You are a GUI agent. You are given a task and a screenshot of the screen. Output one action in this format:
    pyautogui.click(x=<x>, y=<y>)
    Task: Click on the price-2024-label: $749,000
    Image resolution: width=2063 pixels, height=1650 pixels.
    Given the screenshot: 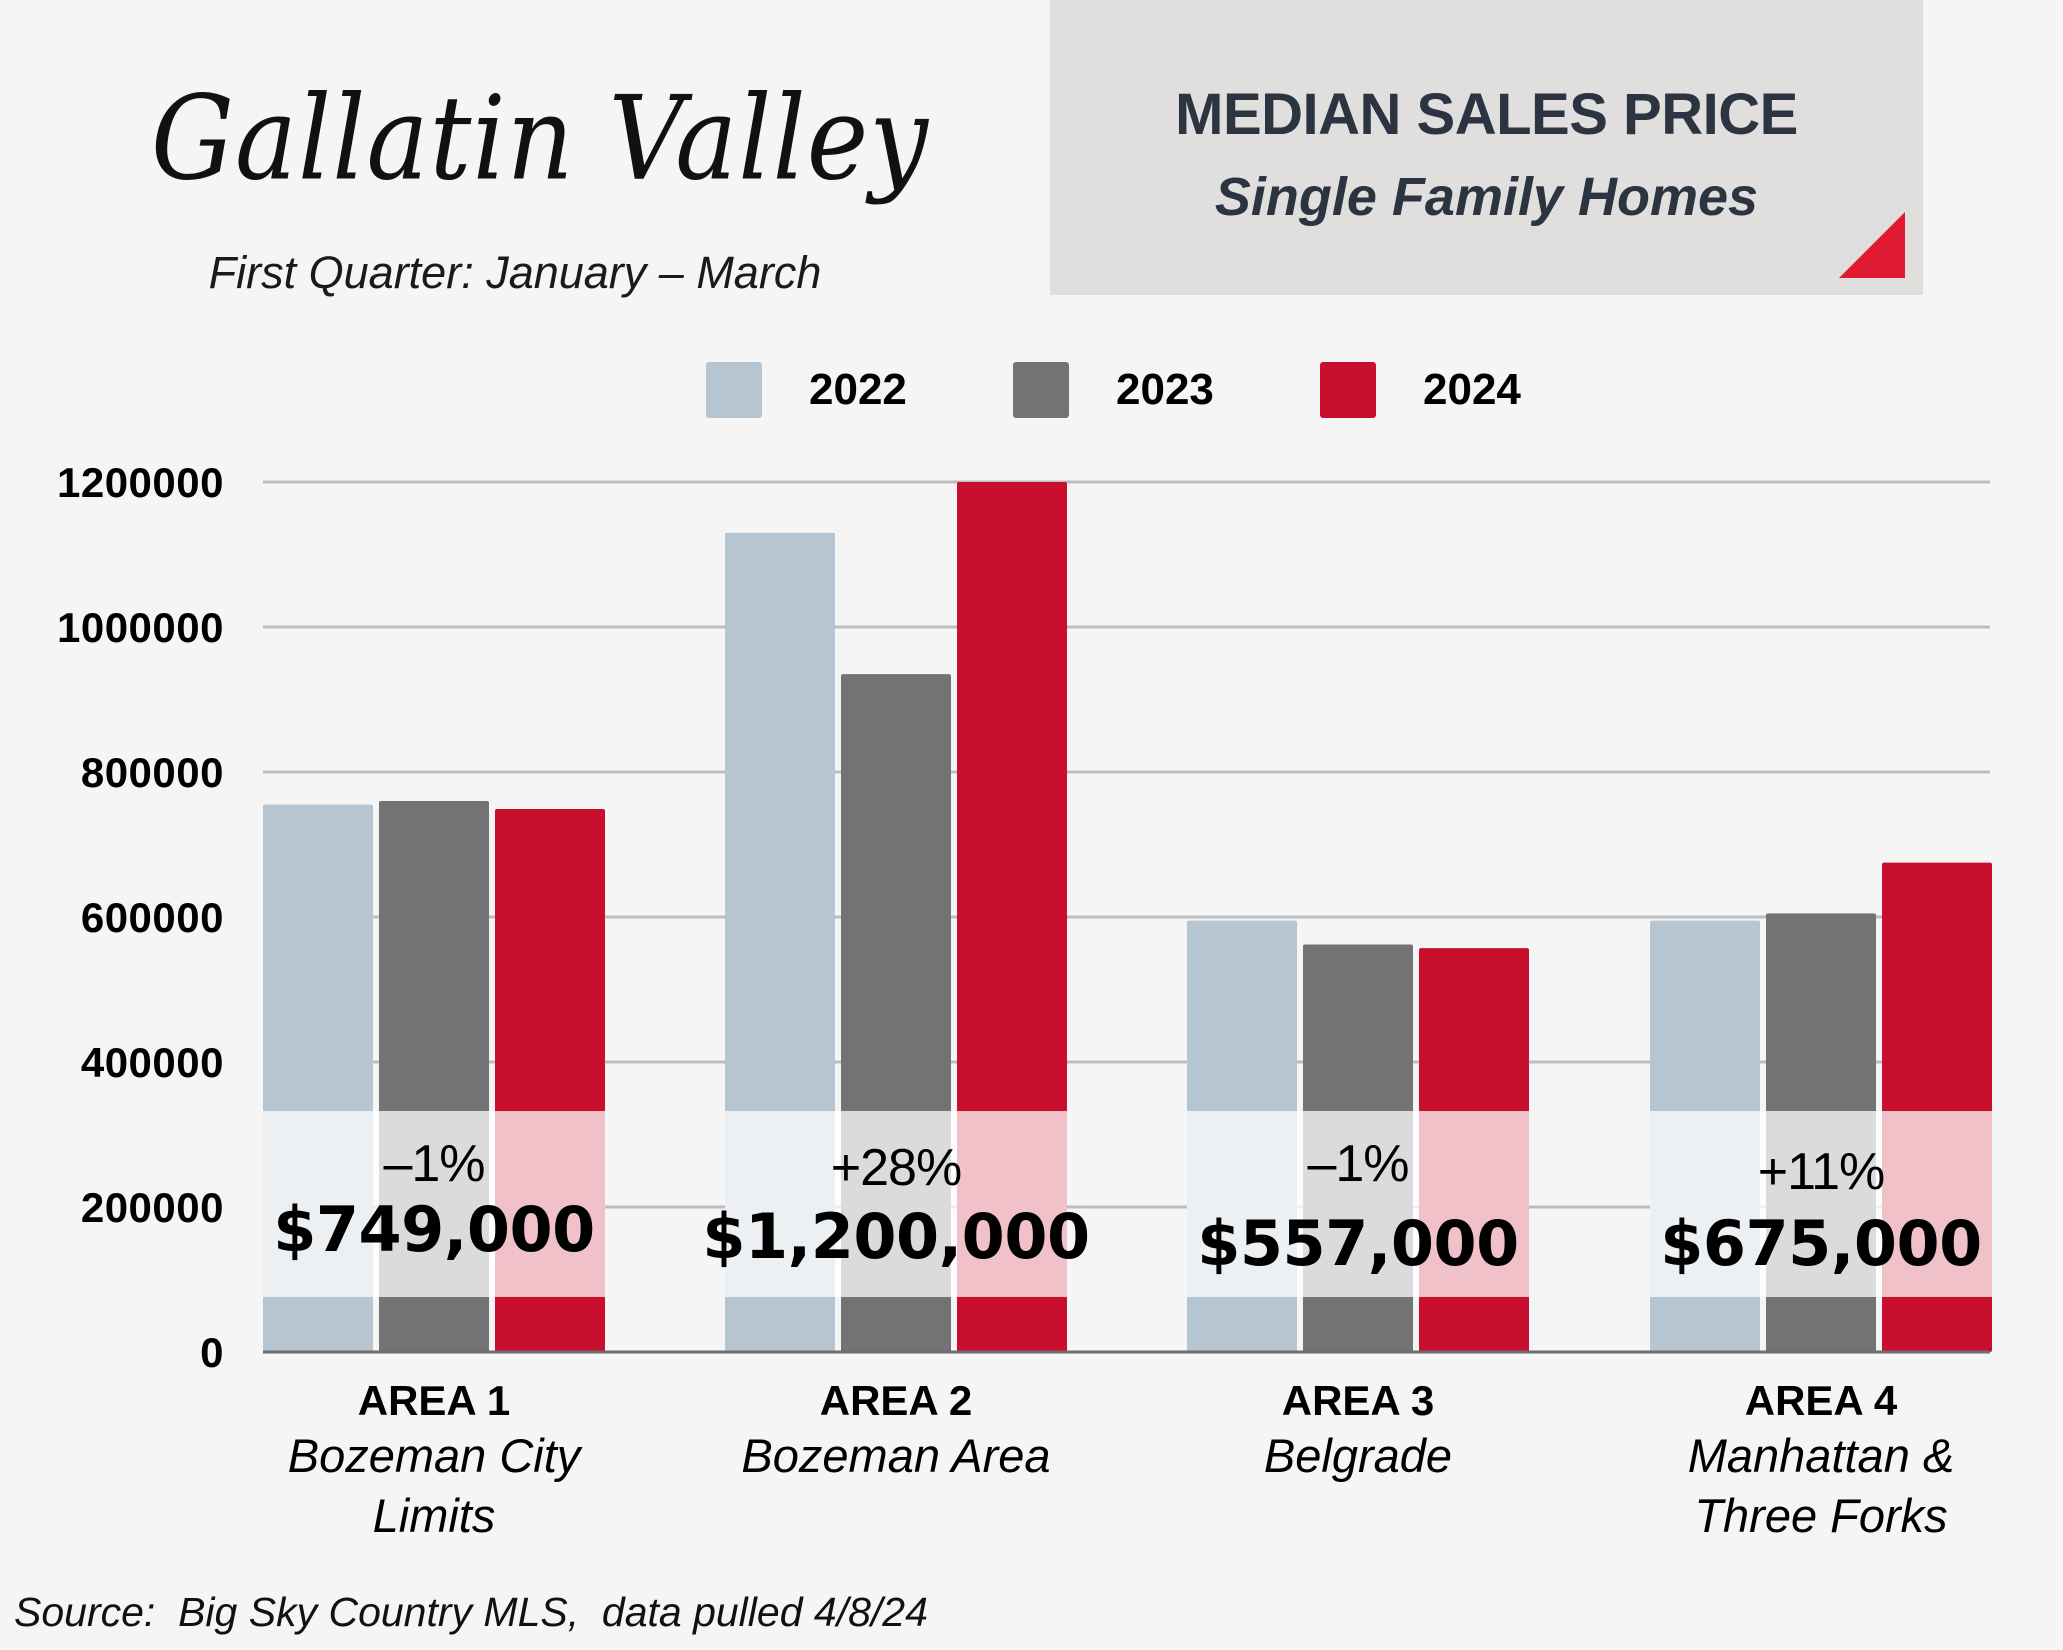 What is the action you would take?
    pyautogui.click(x=434, y=1229)
    